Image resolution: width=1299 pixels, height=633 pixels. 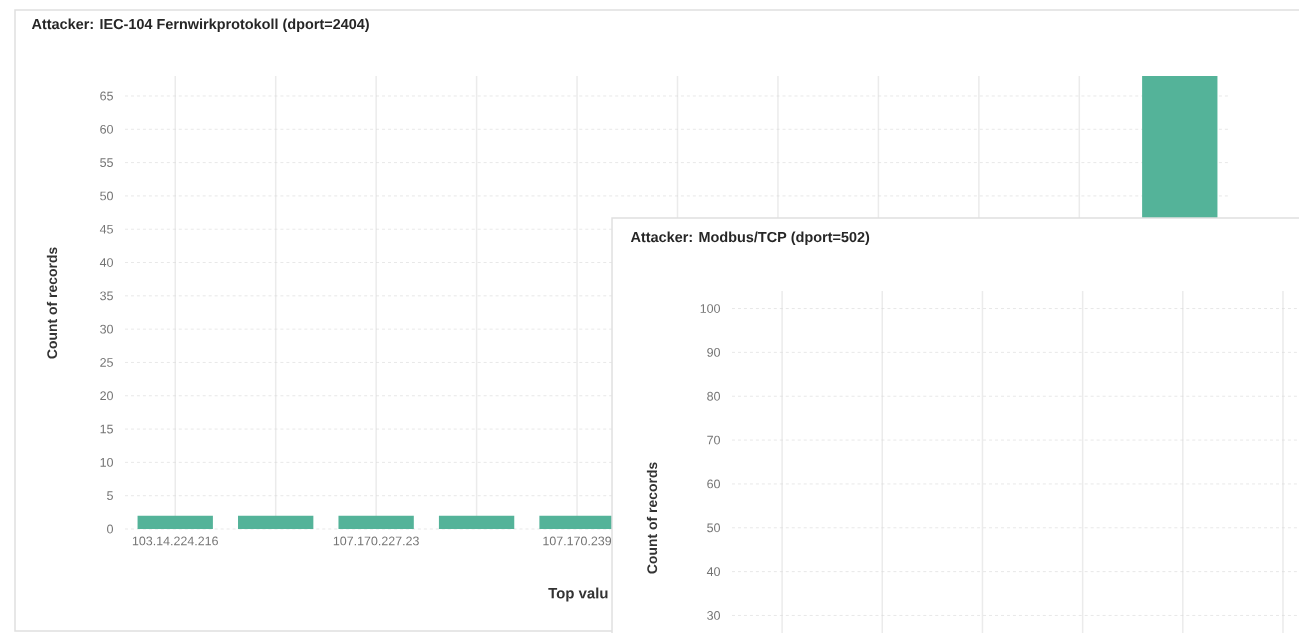 What do you see at coordinates (577, 541) in the screenshot?
I see `x-tick-label: 107.170.239` at bounding box center [577, 541].